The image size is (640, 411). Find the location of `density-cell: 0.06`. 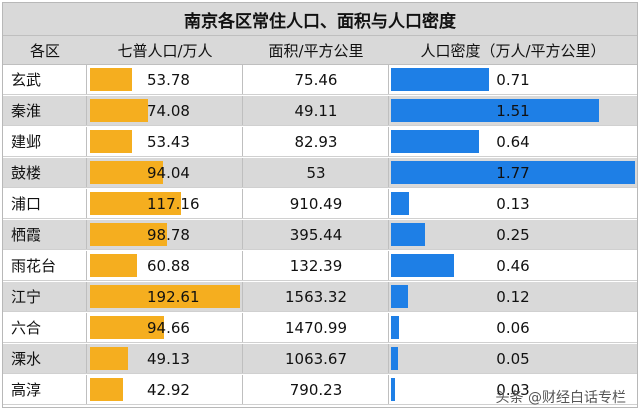

density-cell: 0.06 is located at coordinates (513, 327).